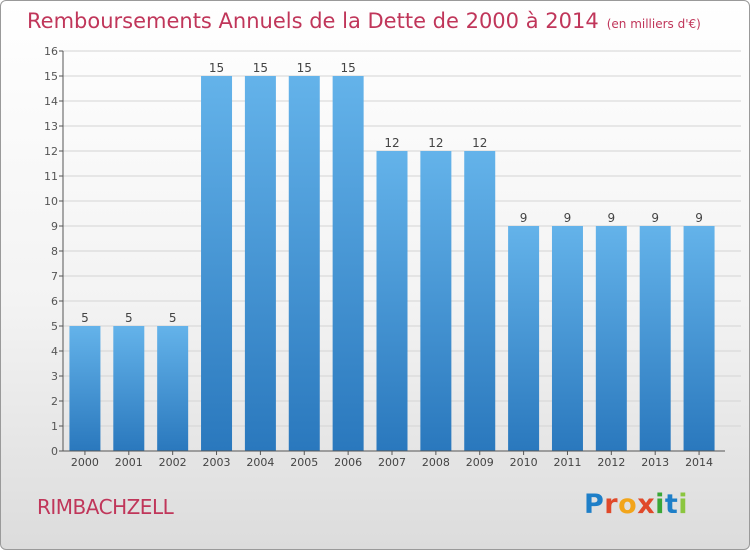 This screenshot has height=550, width=750. I want to click on y-tick-label: 0, so click(54, 451).